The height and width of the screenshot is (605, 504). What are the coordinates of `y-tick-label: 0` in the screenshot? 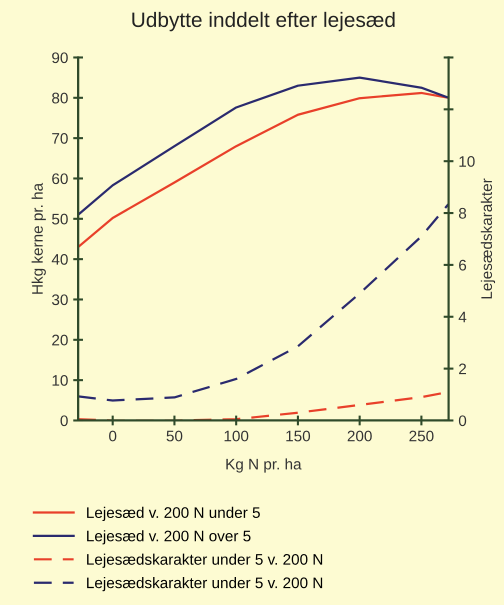 It's located at (64, 420).